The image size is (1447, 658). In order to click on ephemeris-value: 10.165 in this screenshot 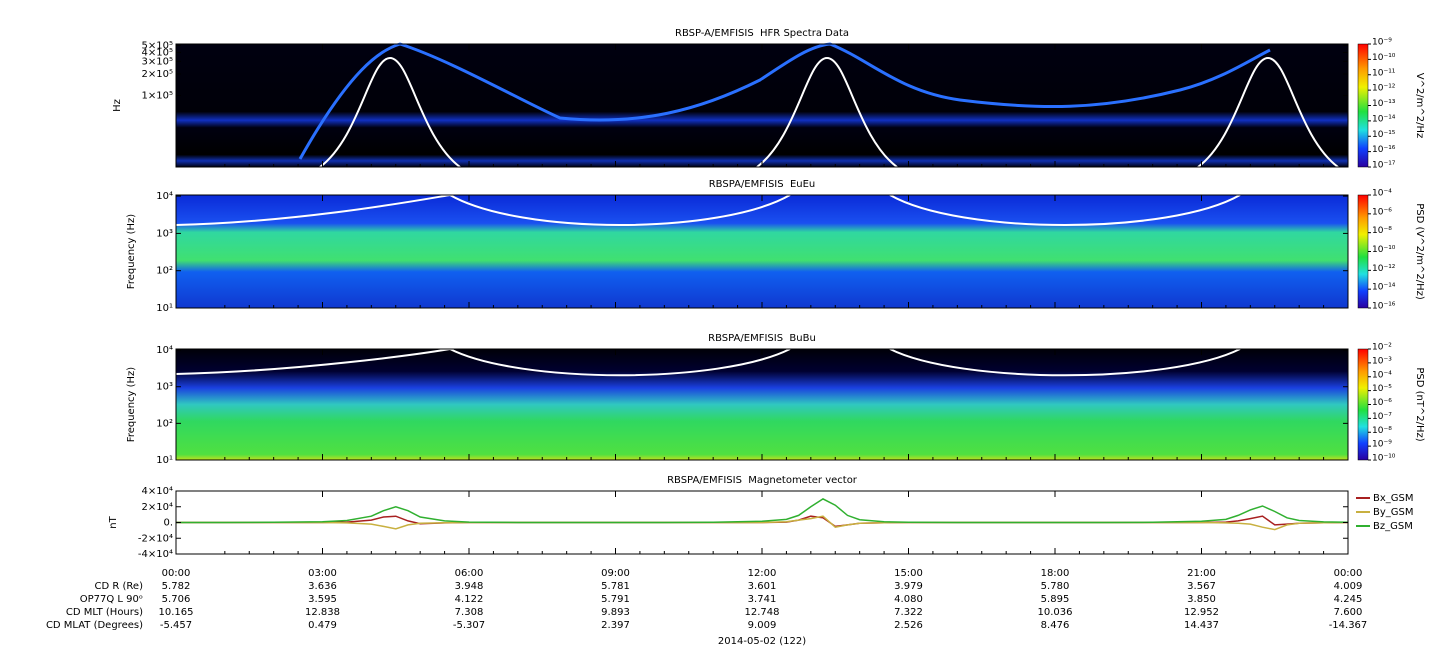, I will do `click(176, 612)`.